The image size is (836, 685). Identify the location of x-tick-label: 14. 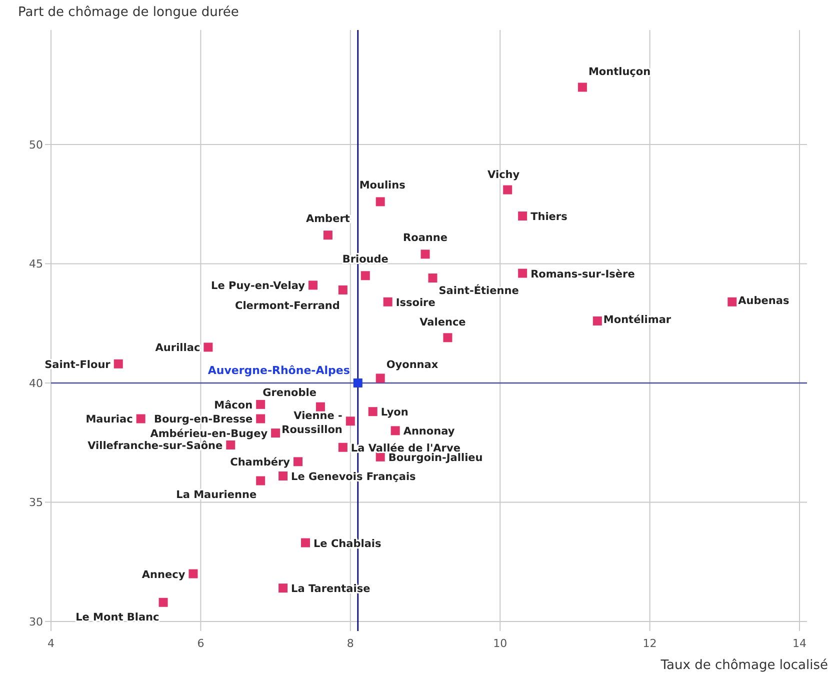
(799, 643).